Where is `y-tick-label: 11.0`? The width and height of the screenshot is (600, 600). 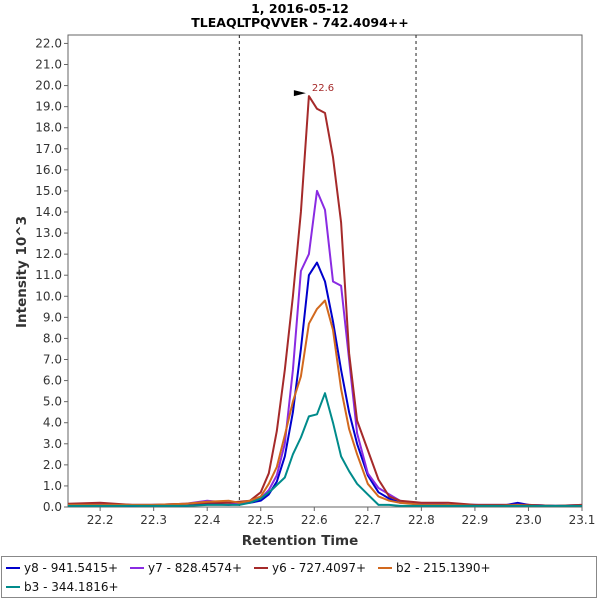
y-tick-label: 11.0 is located at coordinates (48, 275).